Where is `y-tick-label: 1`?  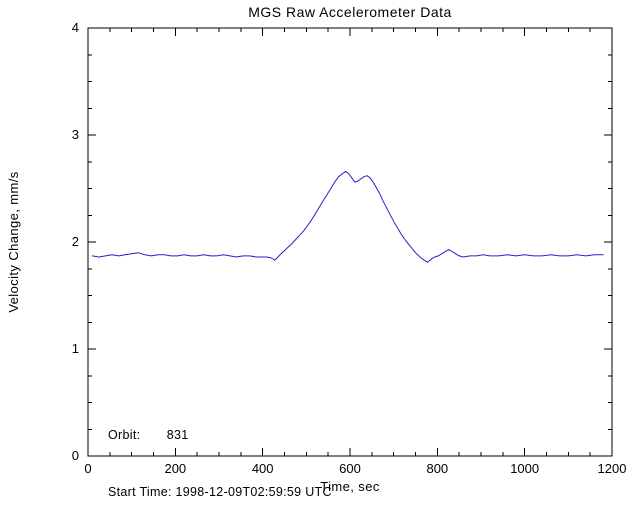 y-tick-label: 1 is located at coordinates (75, 348).